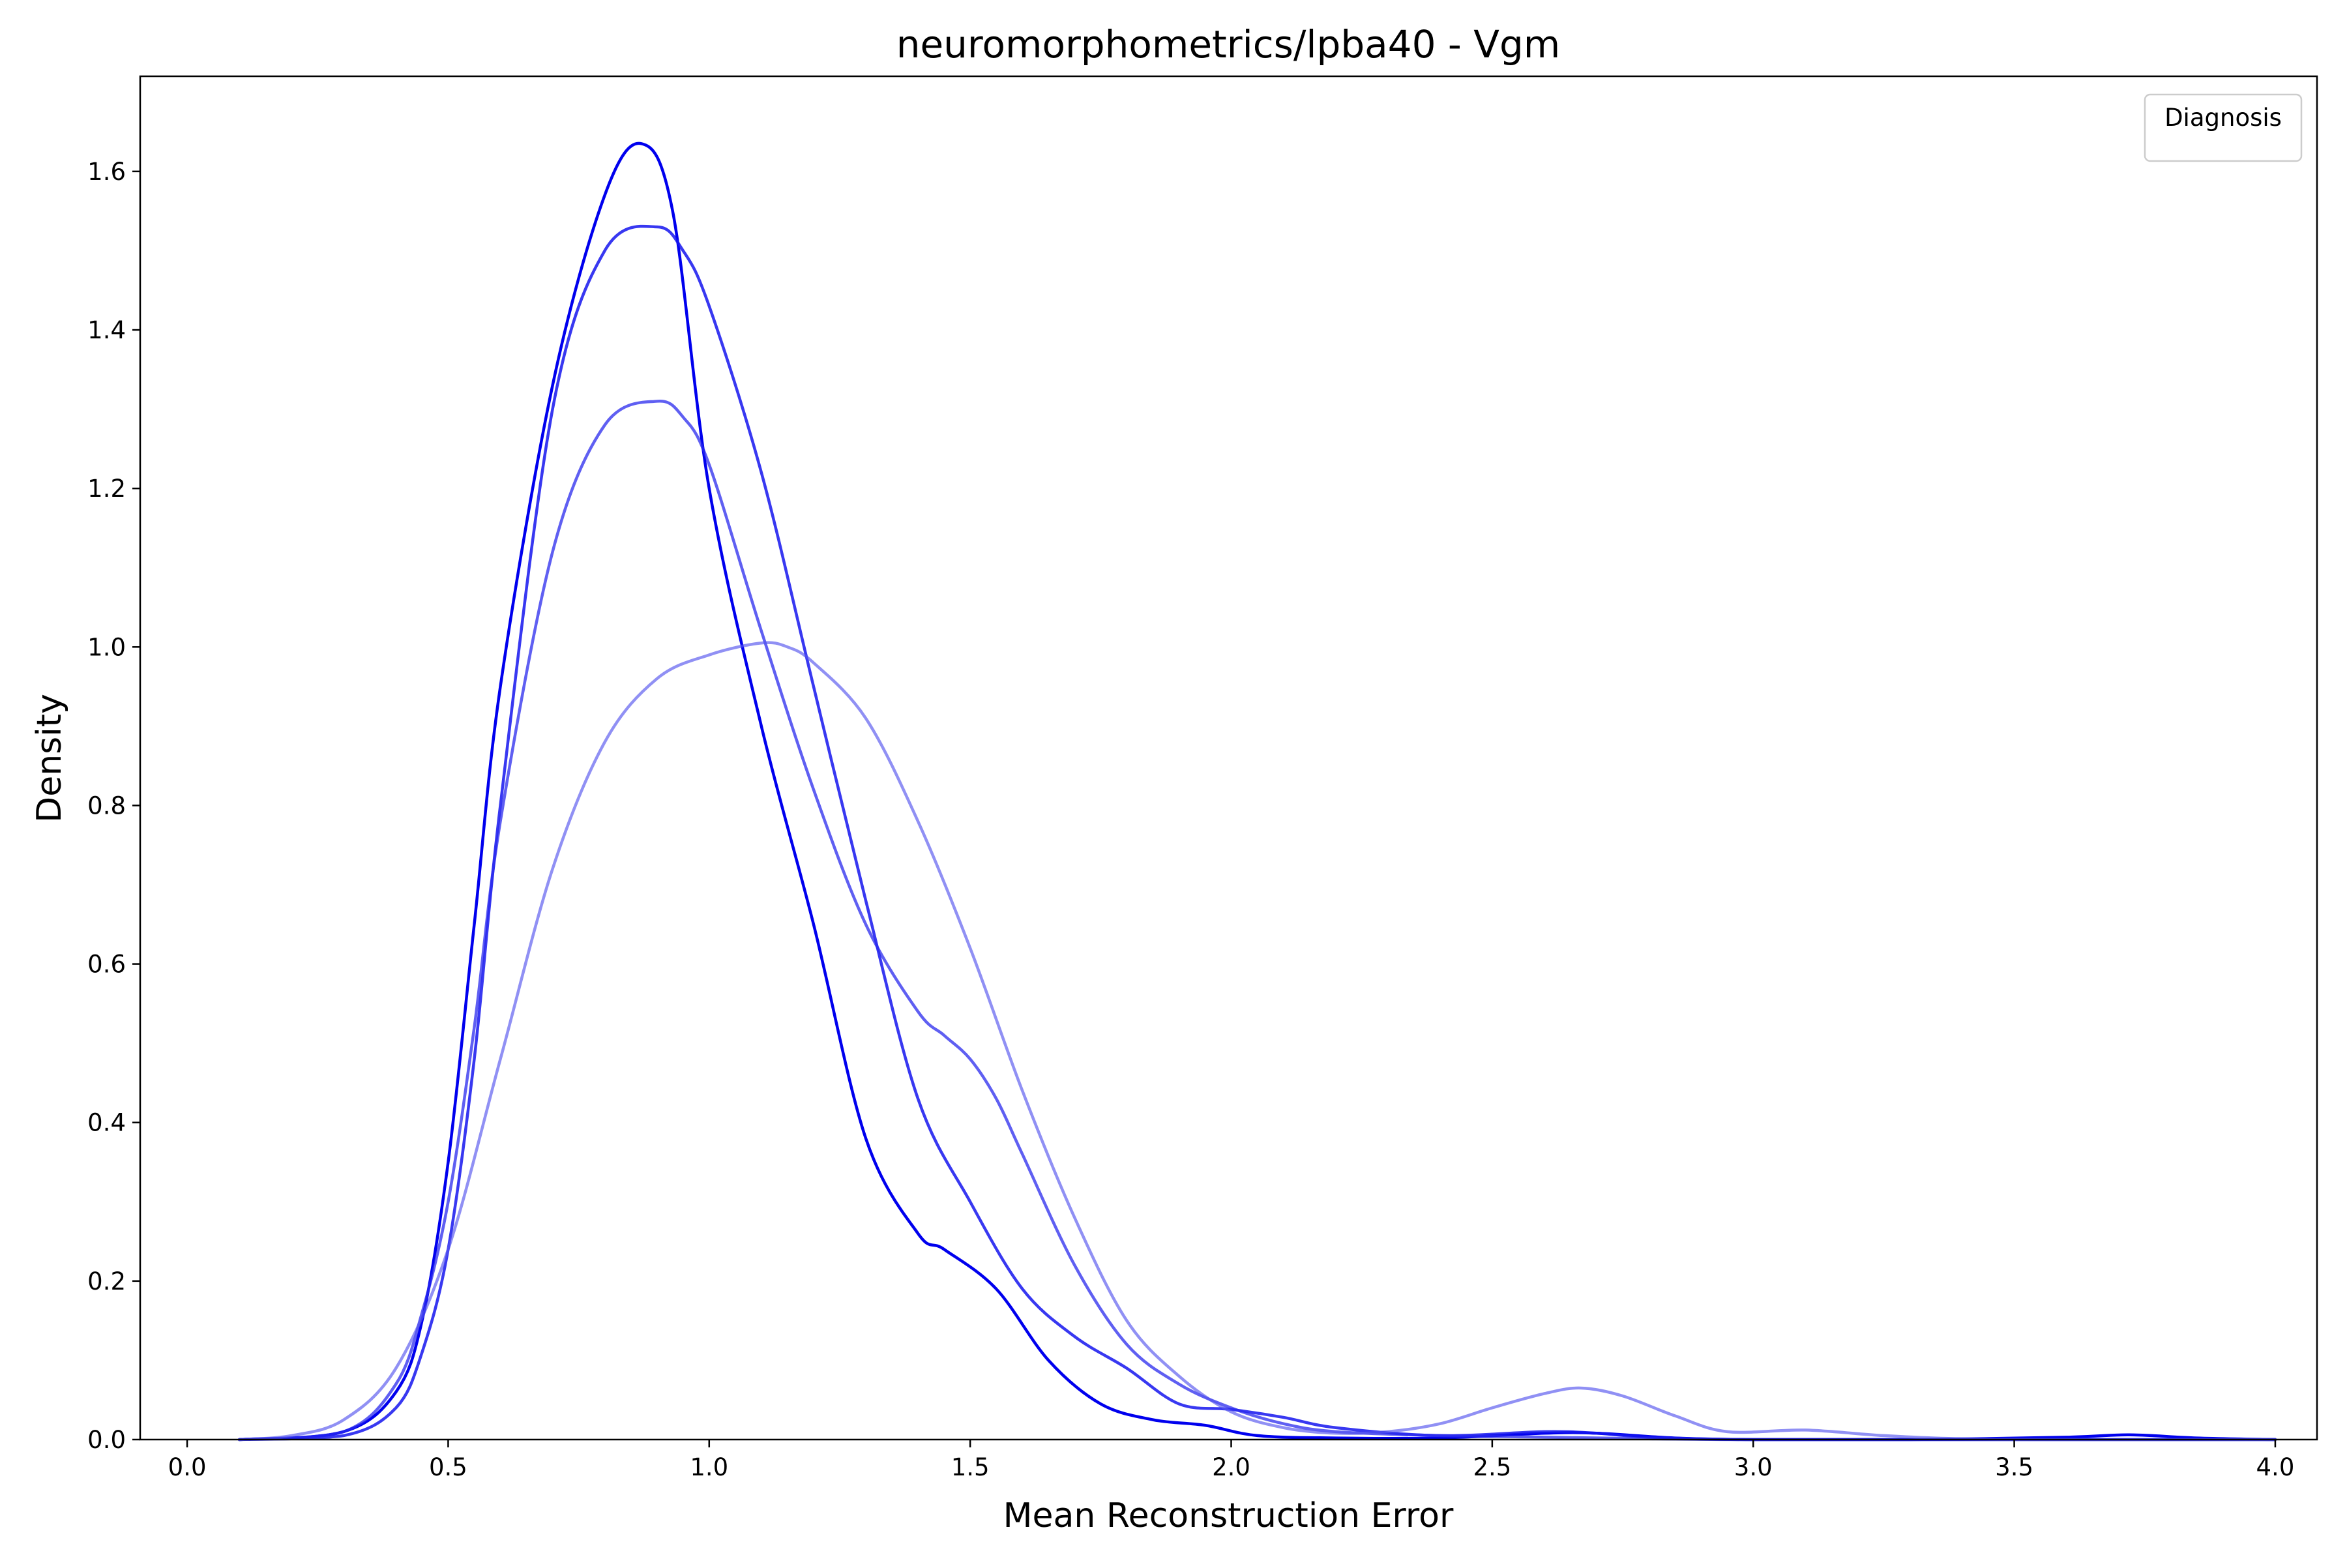 The width and height of the screenshot is (2347, 1568). Describe the element at coordinates (106, 330) in the screenshot. I see `y-tick-label: 1.4` at that location.